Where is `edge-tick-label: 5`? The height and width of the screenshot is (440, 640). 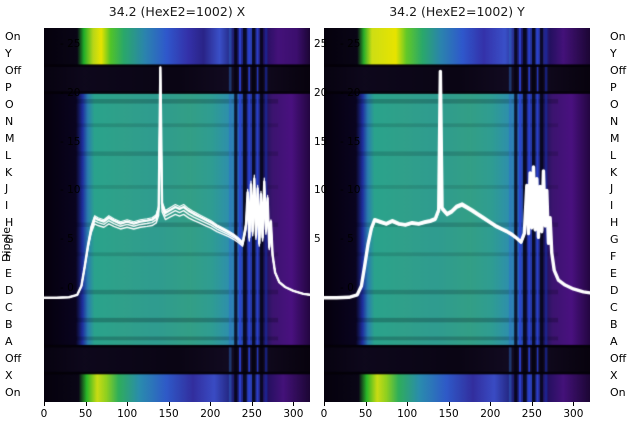 edge-tick-label: 5 is located at coordinates (317, 239).